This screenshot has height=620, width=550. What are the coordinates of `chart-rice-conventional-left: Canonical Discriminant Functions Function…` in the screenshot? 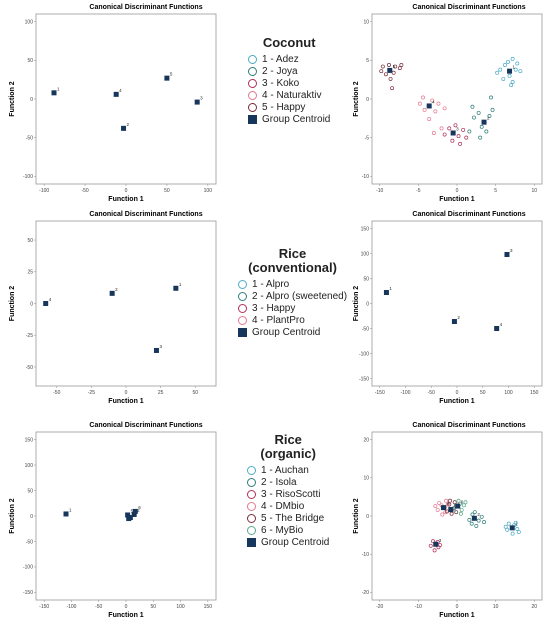 It's located at (113, 308).